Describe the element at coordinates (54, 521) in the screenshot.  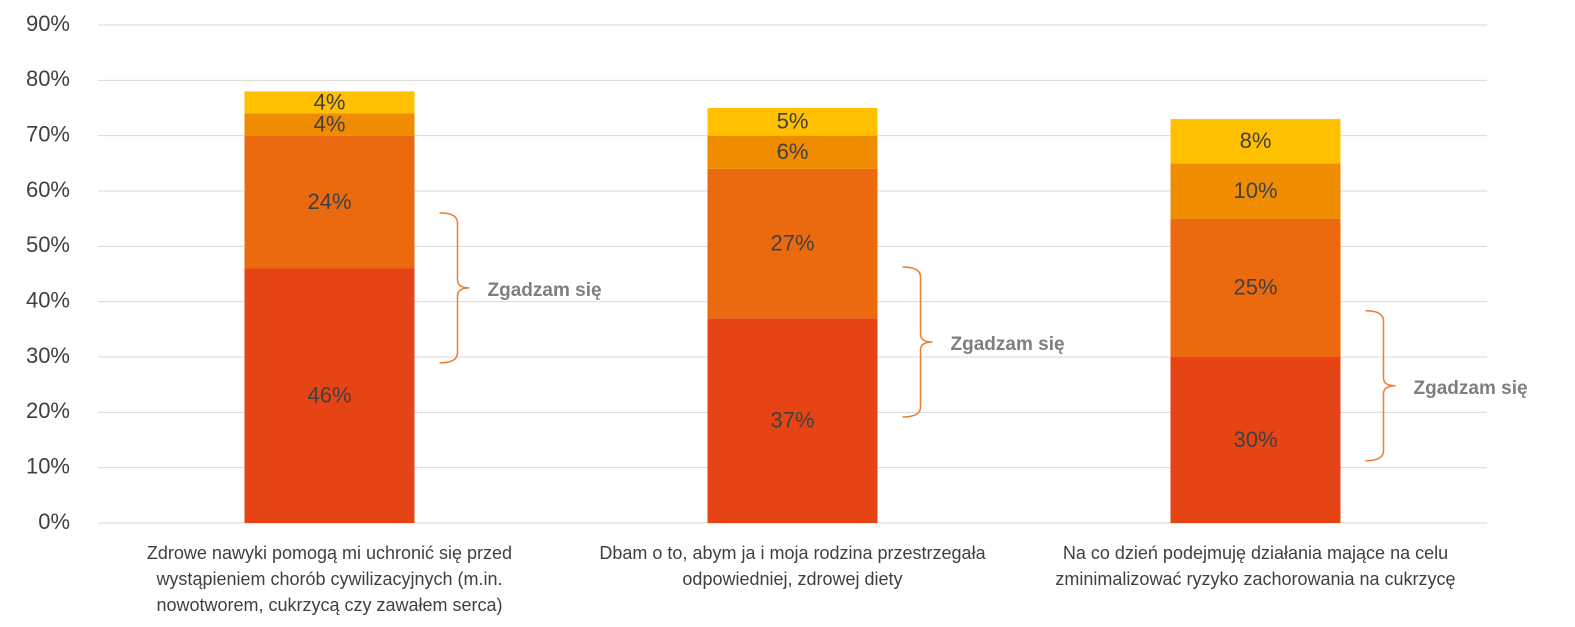
I see `y-tick-label: 0%` at that location.